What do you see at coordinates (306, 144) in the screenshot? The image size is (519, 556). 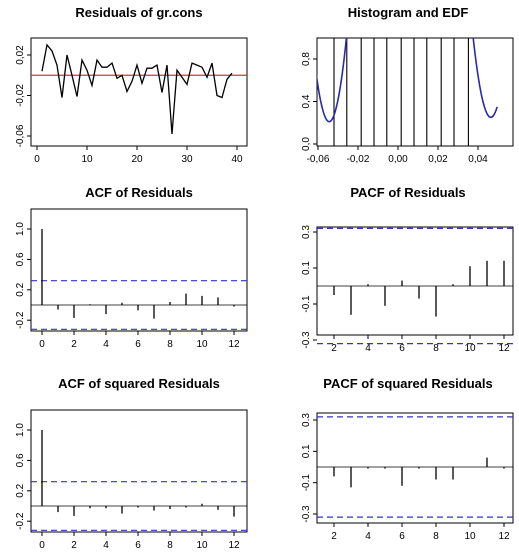 I see `y-tick-label: 0,0` at bounding box center [306, 144].